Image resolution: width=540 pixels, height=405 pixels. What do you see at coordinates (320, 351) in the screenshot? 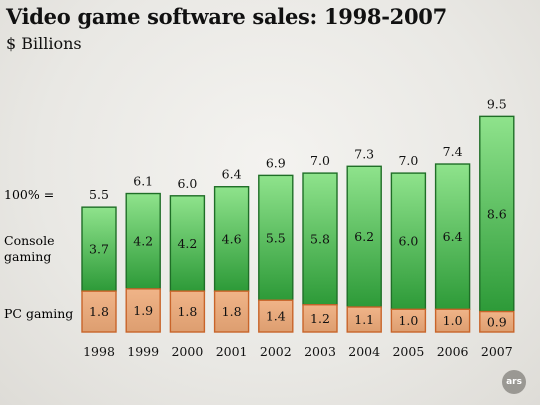
I see `x-tick-2003: 2003` at bounding box center [320, 351].